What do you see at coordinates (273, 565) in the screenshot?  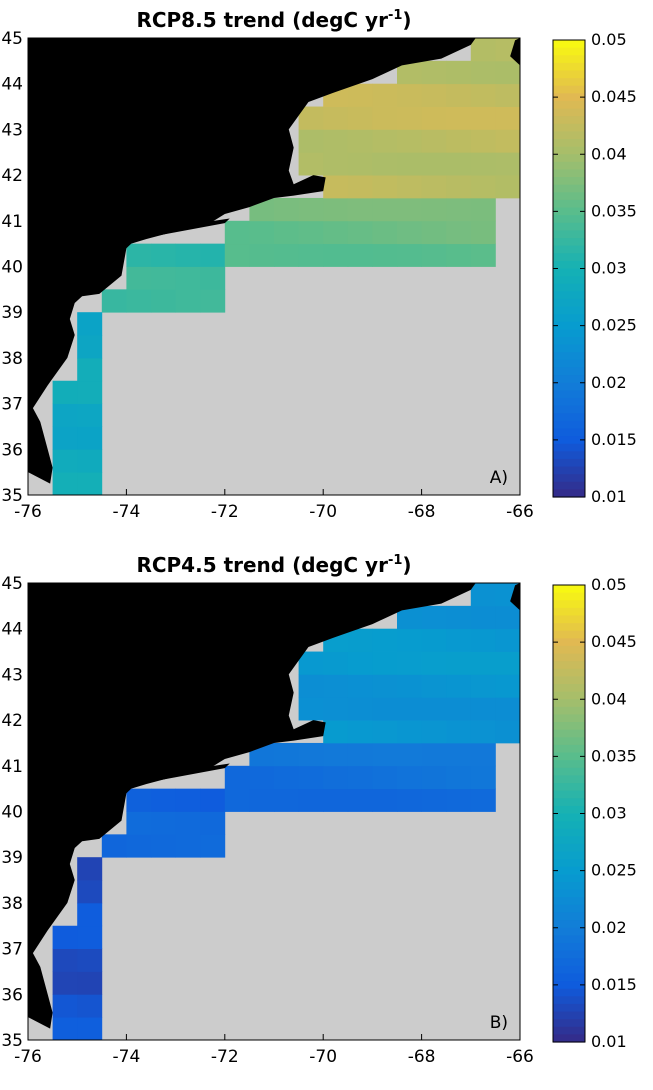 I see `rcp45-title: RCP4.5 trend (degC yr-1)` at bounding box center [273, 565].